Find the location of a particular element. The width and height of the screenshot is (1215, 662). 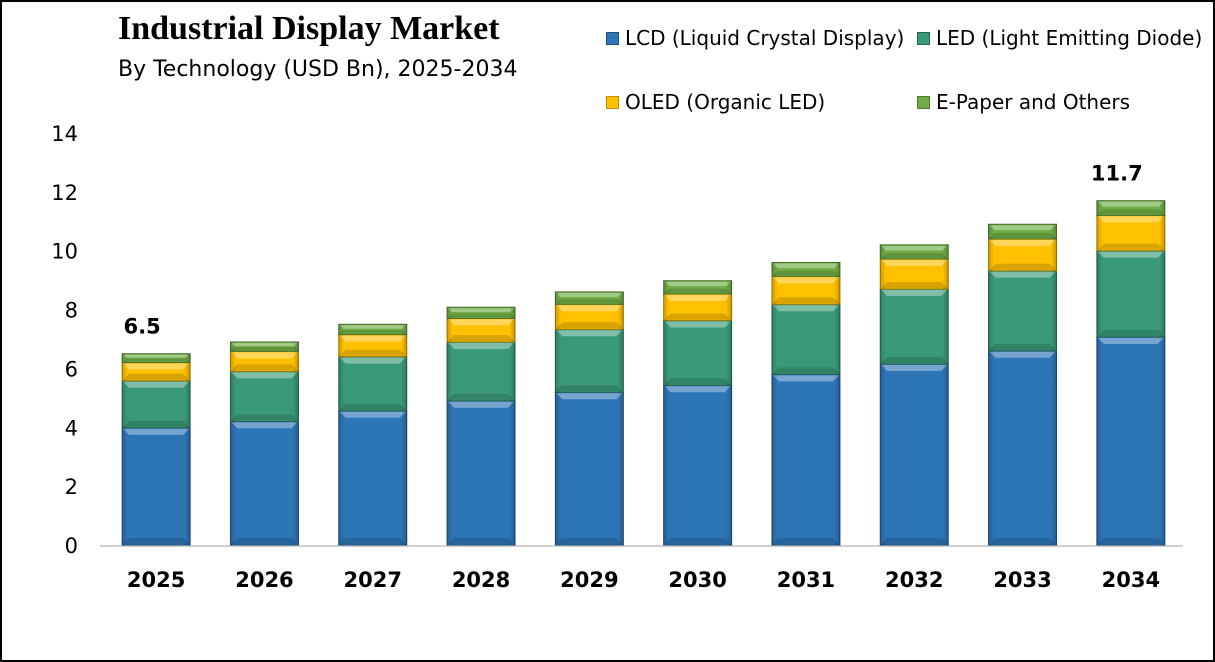

bar-stack-2028 is located at coordinates (481, 426).